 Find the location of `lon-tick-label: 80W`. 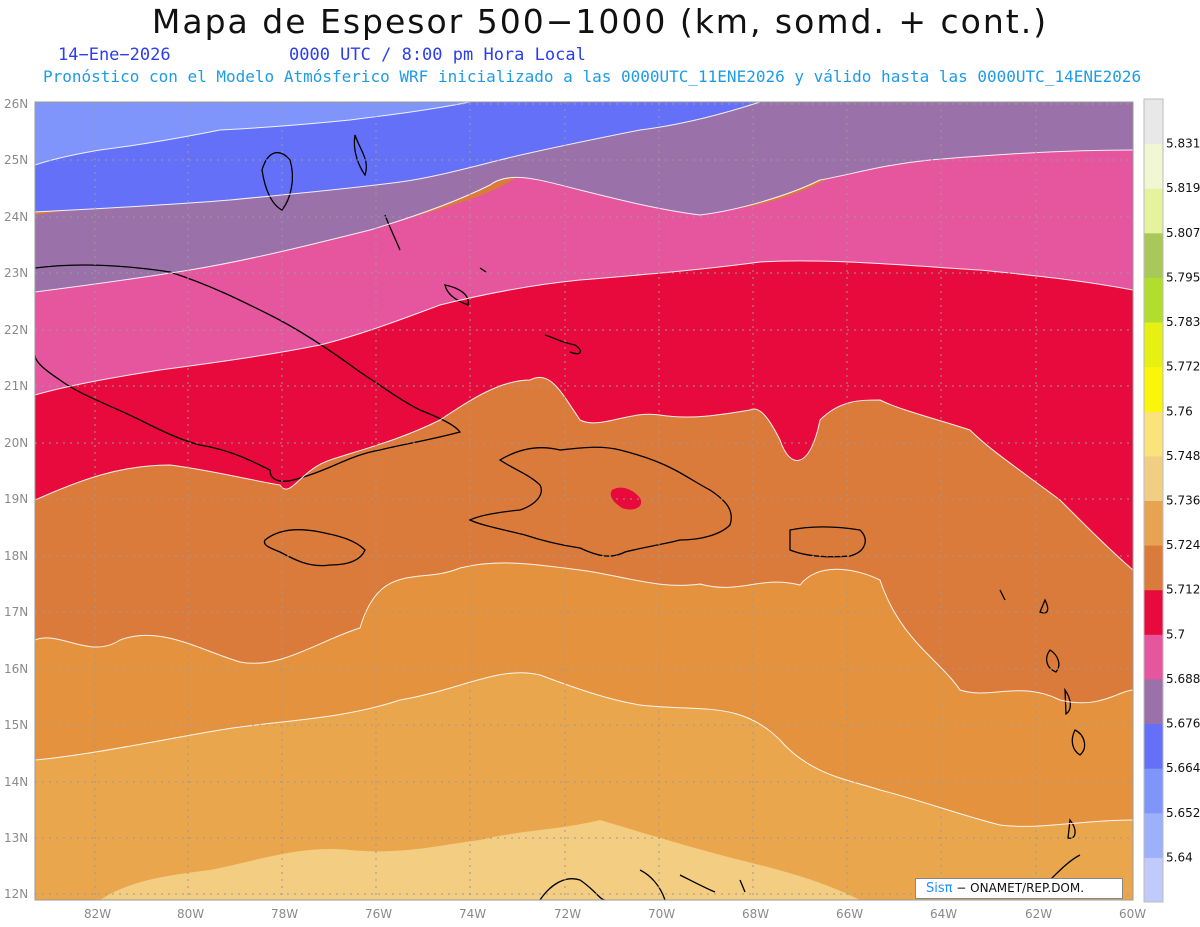

lon-tick-label: 80W is located at coordinates (190, 914).